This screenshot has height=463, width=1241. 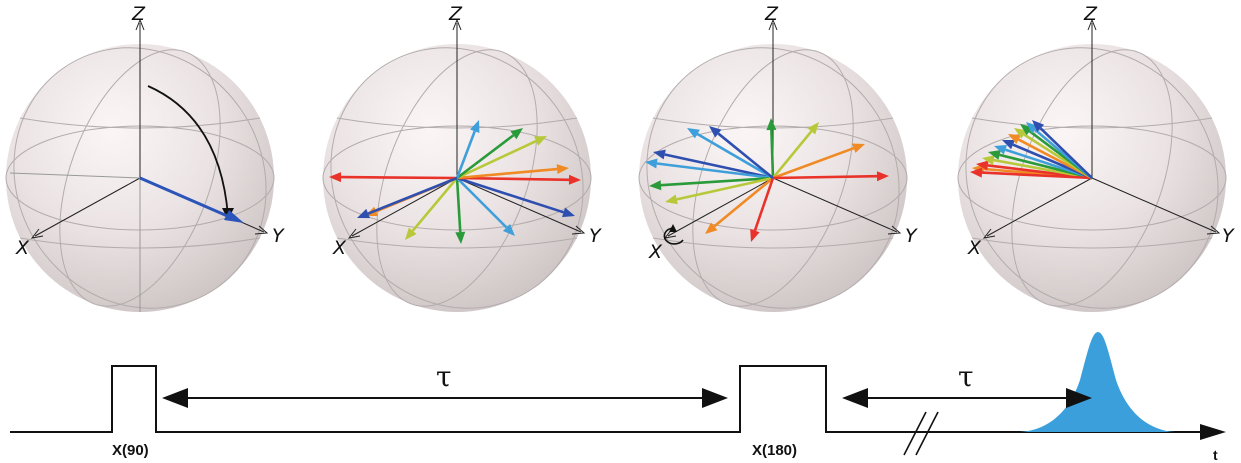 What do you see at coordinates (715, 398) in the screenshot?
I see `delay-arrow-1-right-head` at bounding box center [715, 398].